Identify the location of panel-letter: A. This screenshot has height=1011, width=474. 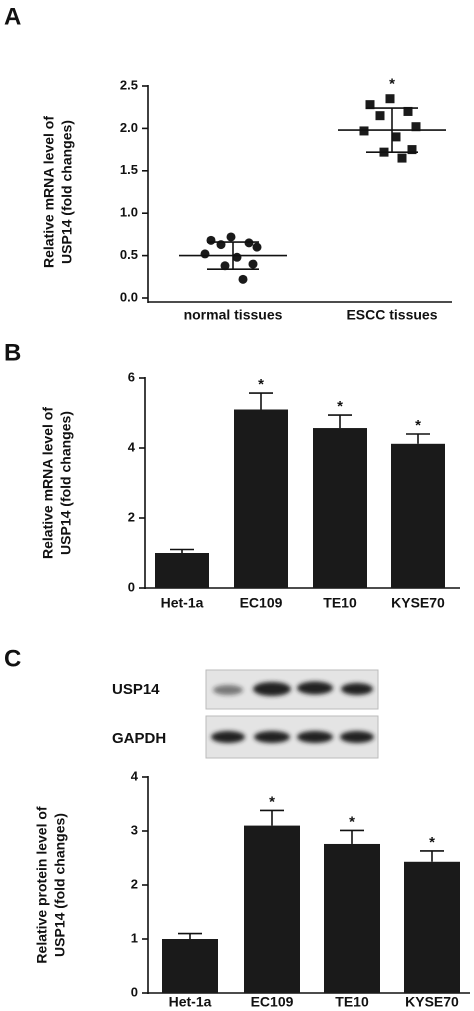
(12, 16).